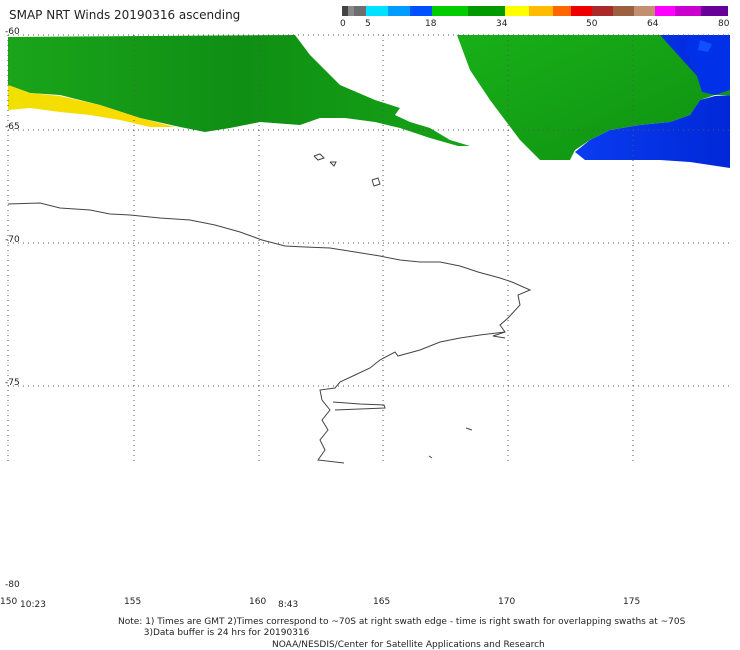 This screenshot has height=650, width=740. I want to click on colorbar-label-18: 18, so click(431, 24).